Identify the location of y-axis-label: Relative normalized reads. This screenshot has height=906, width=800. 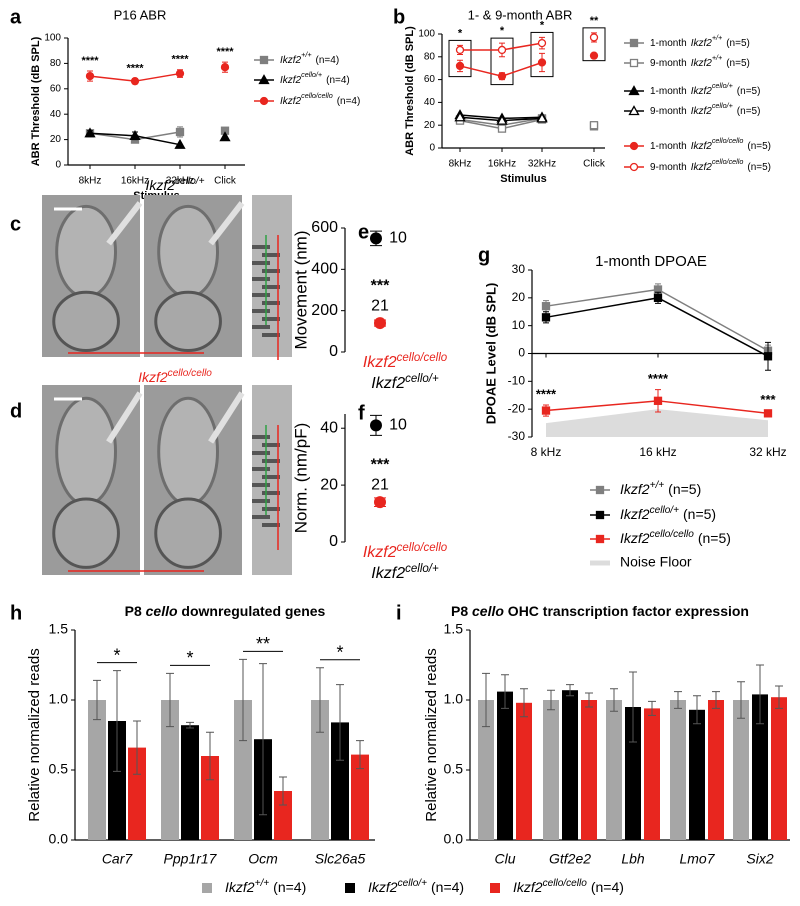
(34, 734).